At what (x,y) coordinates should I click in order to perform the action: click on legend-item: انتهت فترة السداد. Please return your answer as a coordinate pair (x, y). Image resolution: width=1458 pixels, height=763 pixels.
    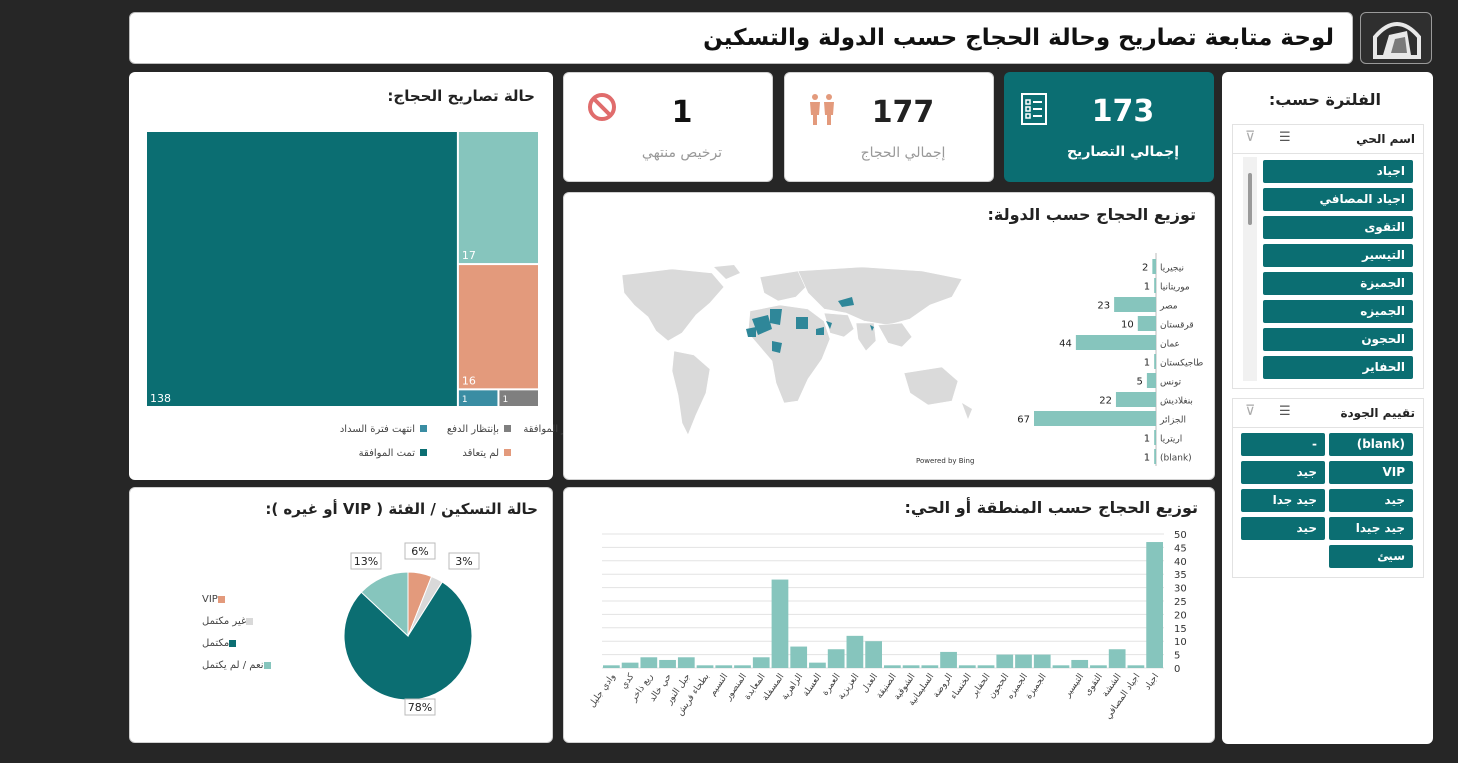
    Looking at the image, I should click on (383, 429).